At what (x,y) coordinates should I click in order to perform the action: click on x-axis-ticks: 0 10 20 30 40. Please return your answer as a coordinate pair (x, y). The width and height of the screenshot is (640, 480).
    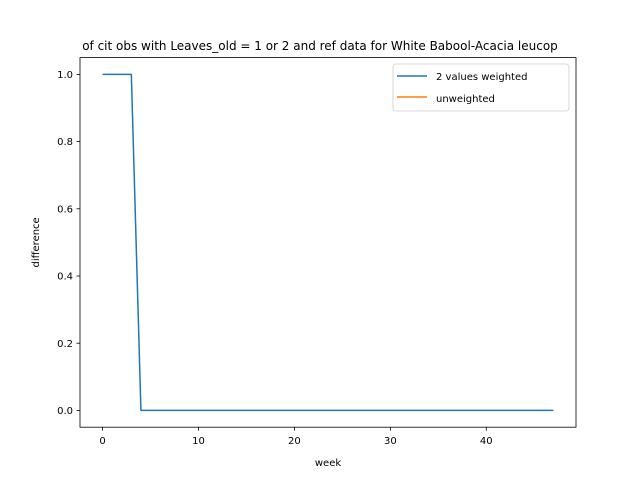
    Looking at the image, I should click on (296, 437).